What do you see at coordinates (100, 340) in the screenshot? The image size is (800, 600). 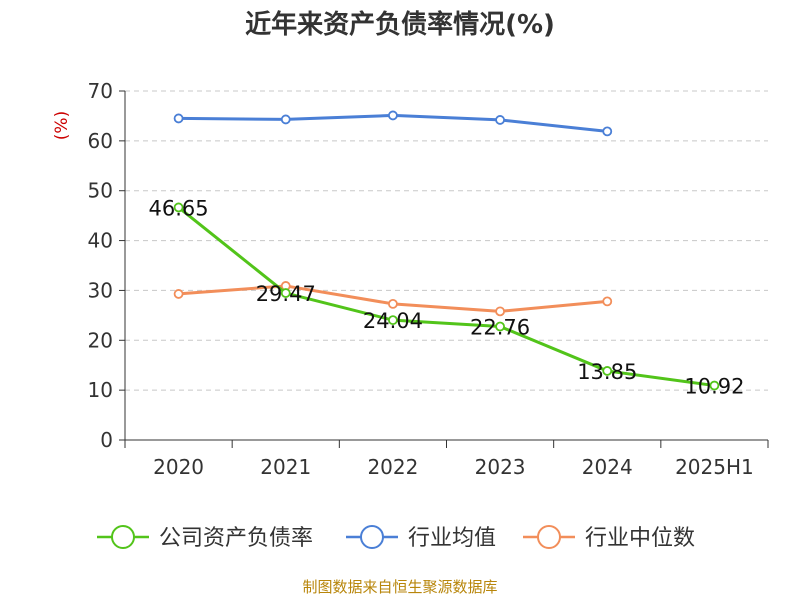 I see `y-tick-label: 20` at bounding box center [100, 340].